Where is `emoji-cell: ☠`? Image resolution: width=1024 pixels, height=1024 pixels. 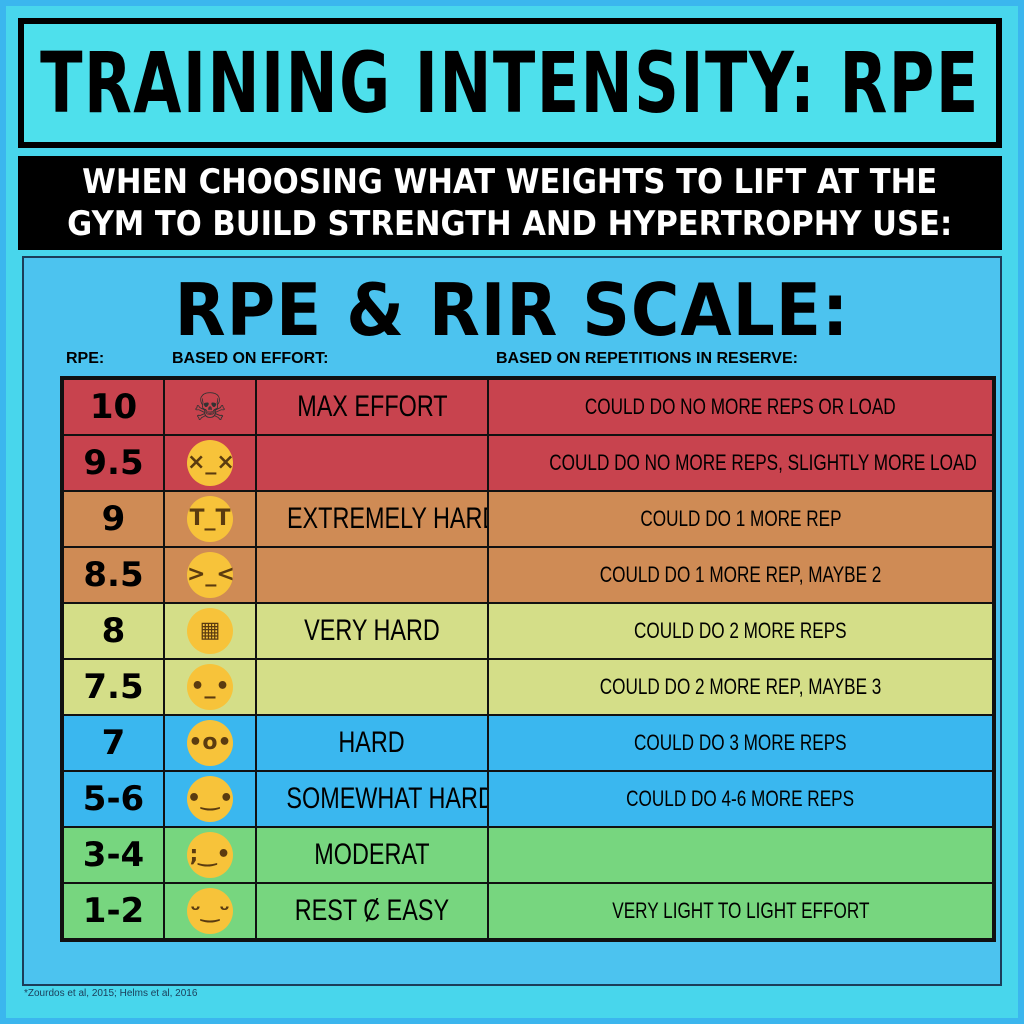 emoji-cell: ☠ is located at coordinates (210, 406).